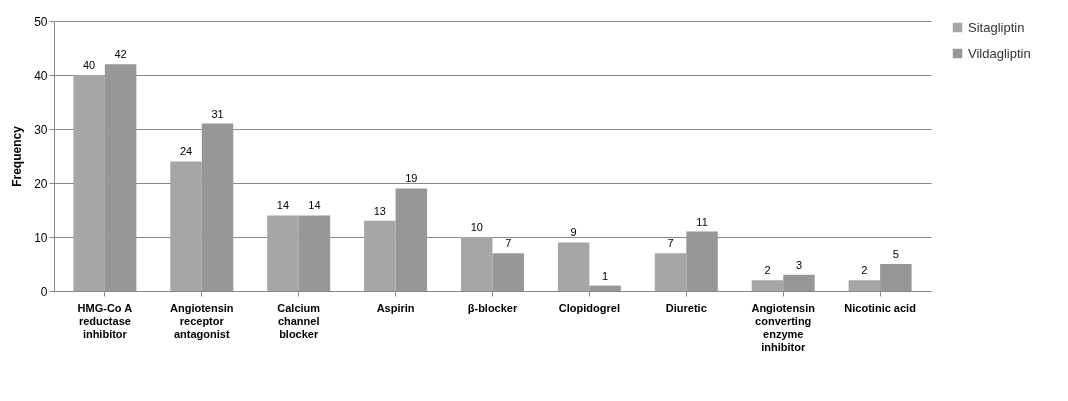  Describe the element at coordinates (702, 221) in the screenshot. I see `data-label: 11` at that location.